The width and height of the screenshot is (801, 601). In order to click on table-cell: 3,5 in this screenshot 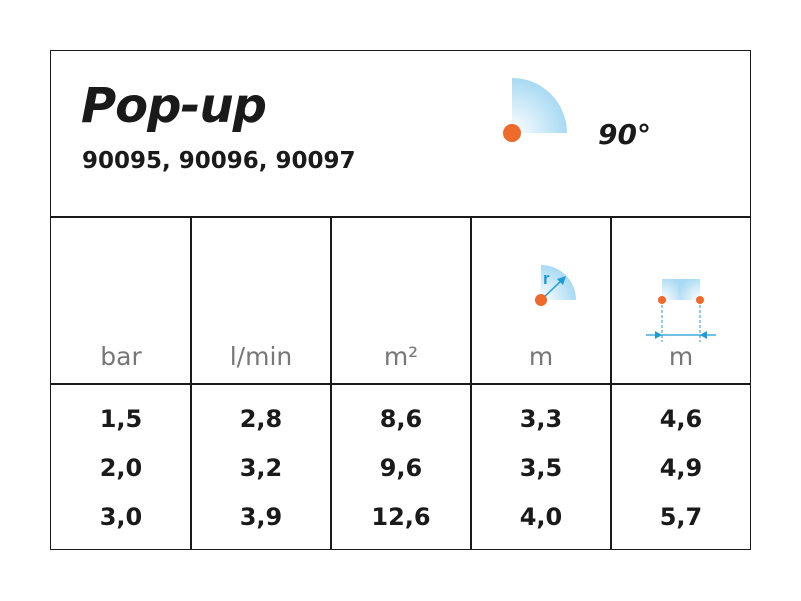, I will do `click(541, 468)`.